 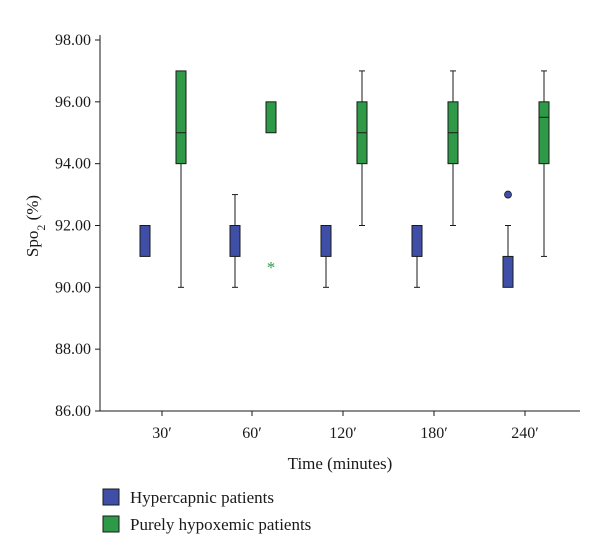 I want to click on x-tick-label: 60′, so click(x=252, y=433).